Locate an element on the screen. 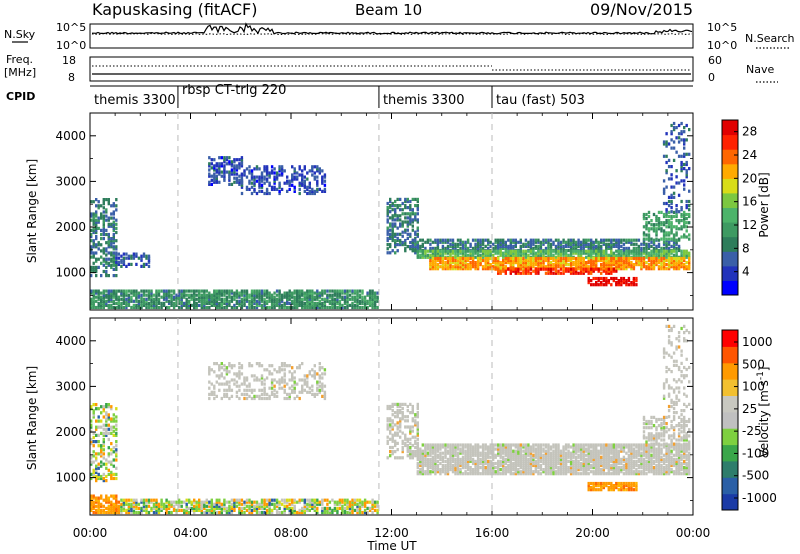 The height and width of the screenshot is (554, 800). freq-tick-lo: 8 is located at coordinates (71, 77).